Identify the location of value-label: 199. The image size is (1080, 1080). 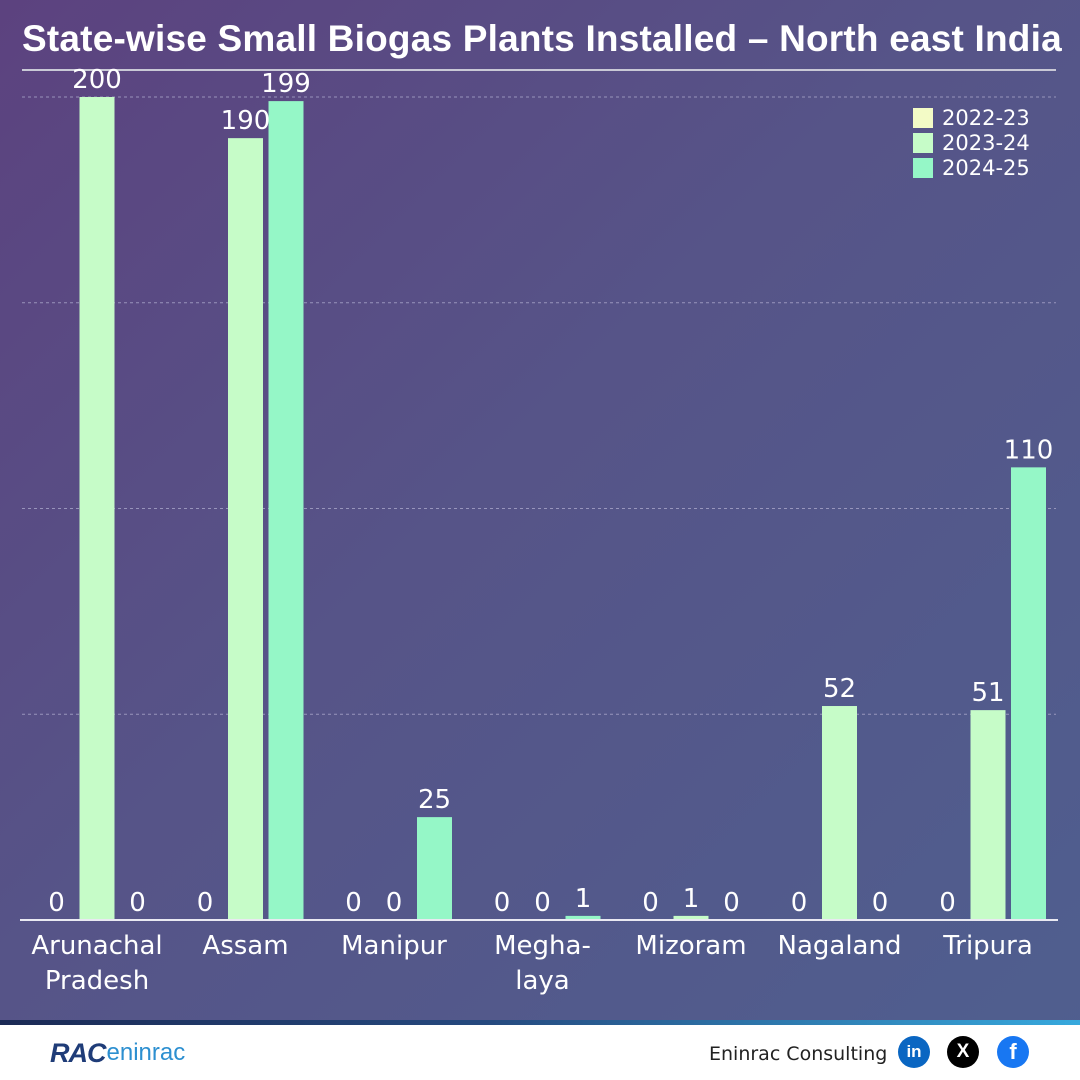
(286, 84).